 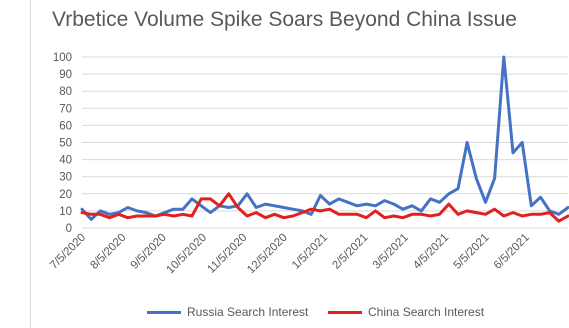 I want to click on x-tick-label: 12/5/2020, so click(x=267, y=254).